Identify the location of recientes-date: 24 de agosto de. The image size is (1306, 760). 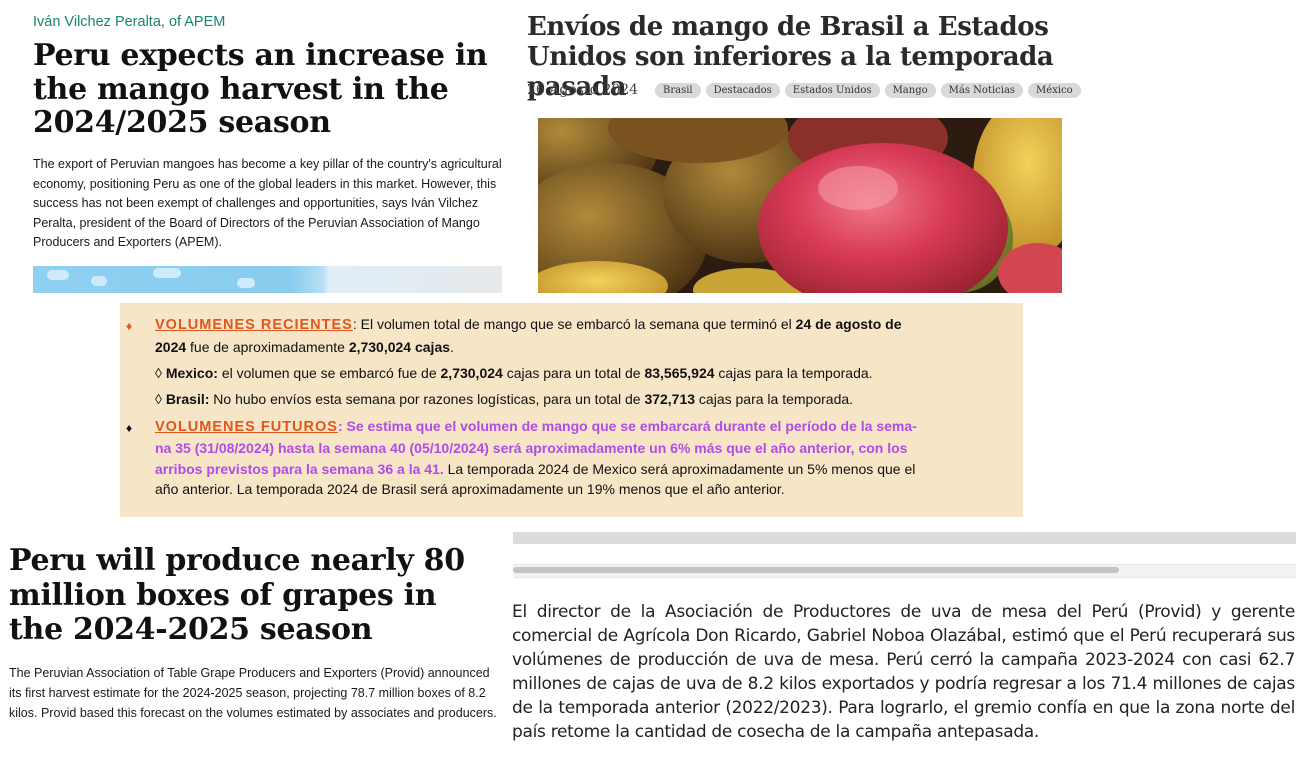
(848, 324).